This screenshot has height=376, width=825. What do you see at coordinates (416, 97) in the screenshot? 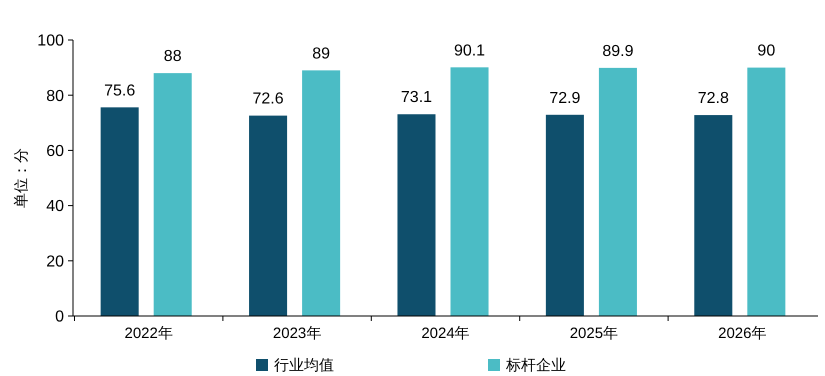
I see `data-label: 73.1` at bounding box center [416, 97].